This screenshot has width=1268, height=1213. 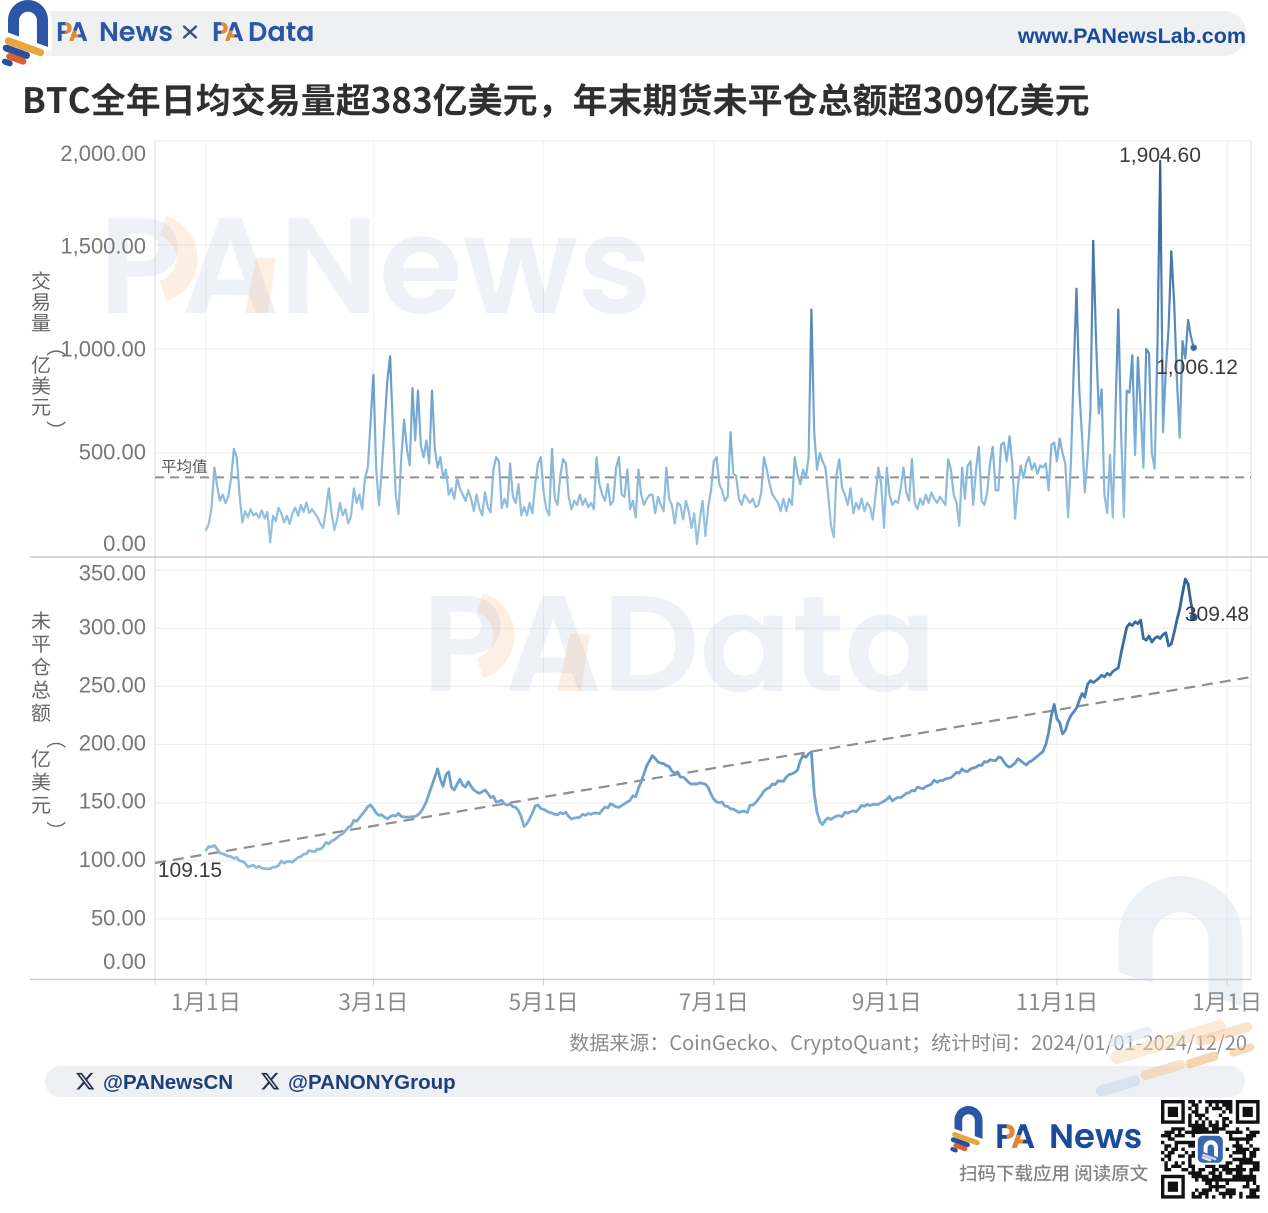 What do you see at coordinates (103, 349) in the screenshot?
I see `svg-text: 1,000.00` at bounding box center [103, 349].